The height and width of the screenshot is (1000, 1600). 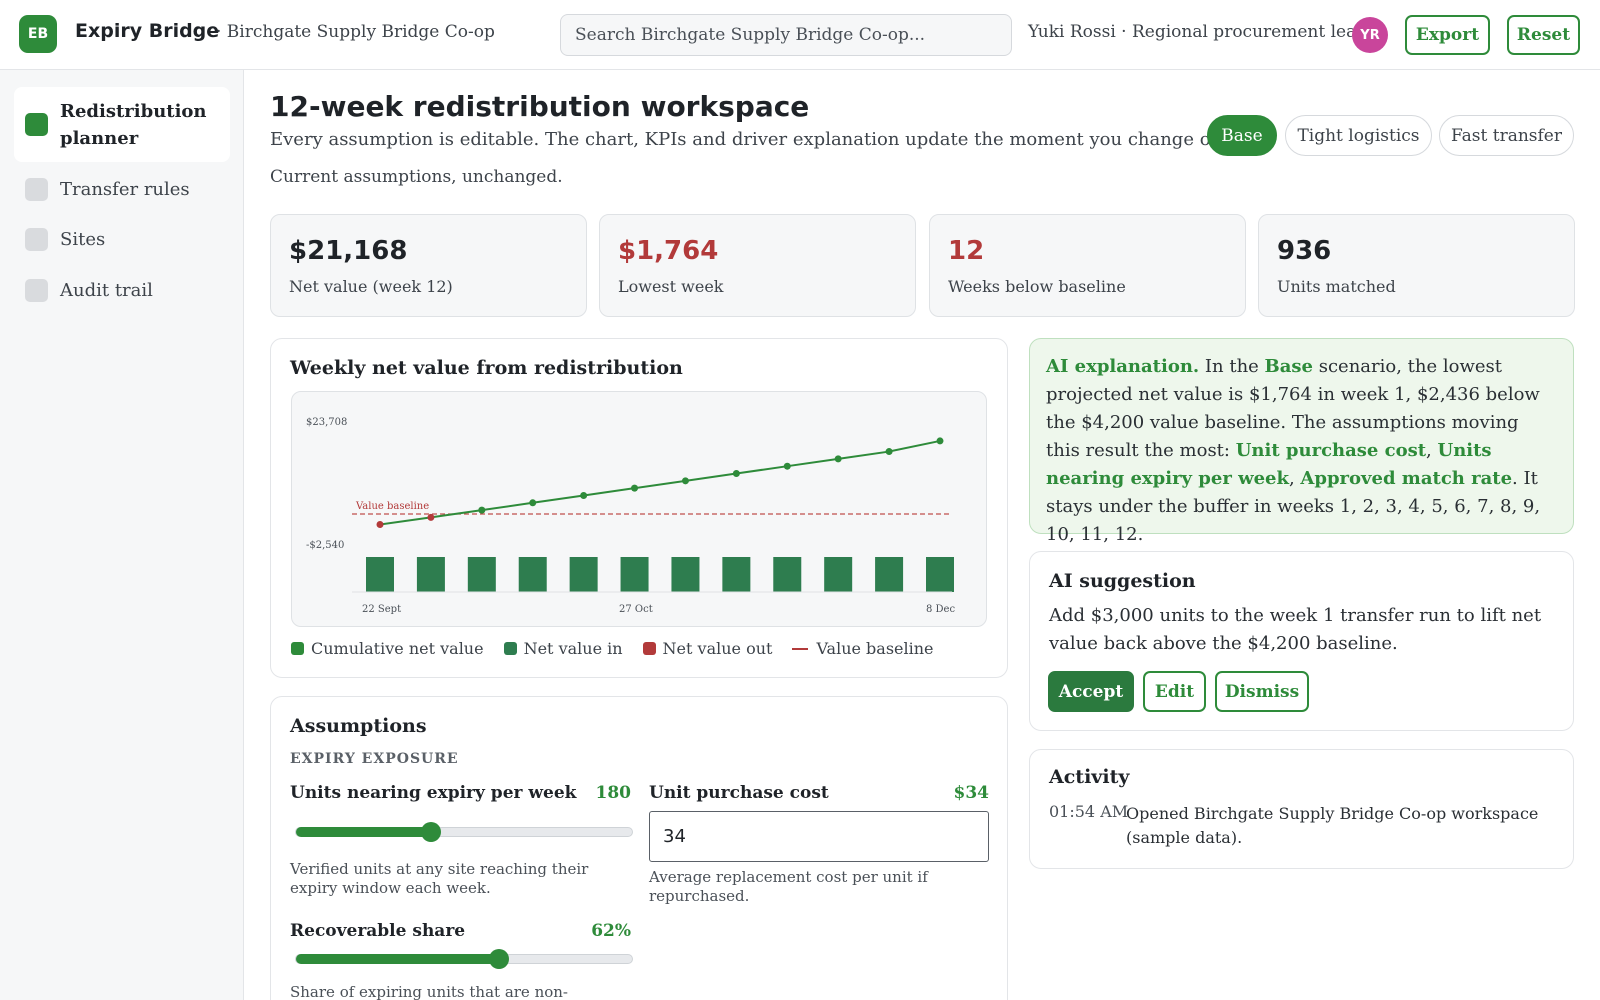 I want to click on sidebar-item-label: Audit trail, so click(x=106, y=290).